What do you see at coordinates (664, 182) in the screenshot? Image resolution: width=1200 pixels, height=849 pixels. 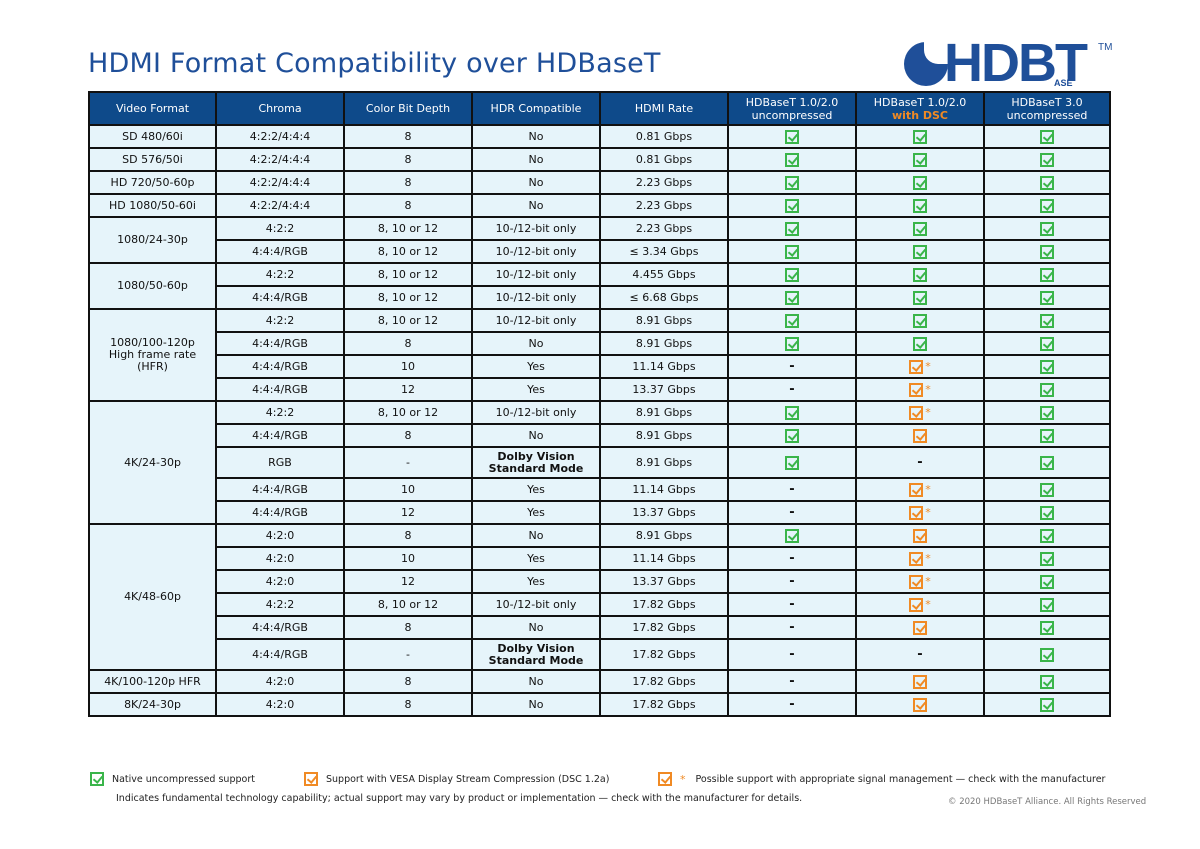 I see `hdmi-rate-cell: 2.23 Gbps` at bounding box center [664, 182].